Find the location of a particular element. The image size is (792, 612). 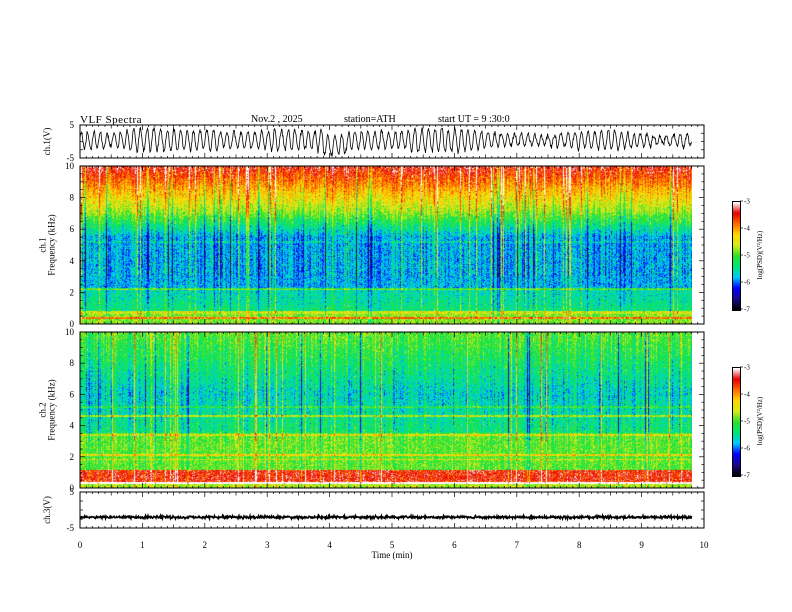

ch1-waveform-line is located at coordinates (385, 141).